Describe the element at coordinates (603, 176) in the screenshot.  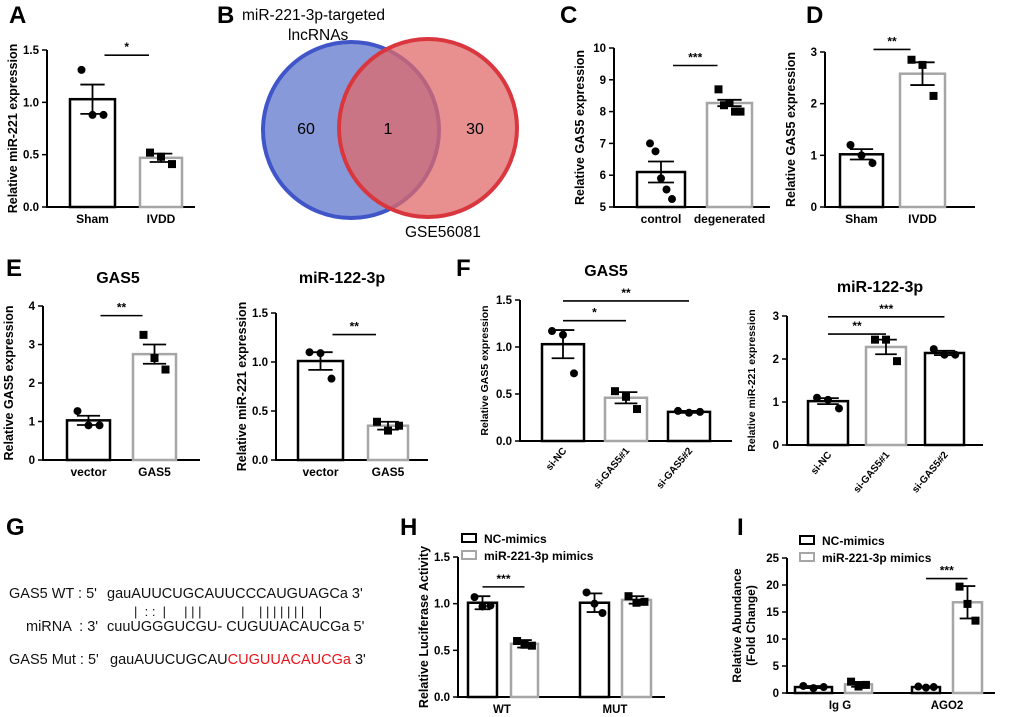
I see `y-tick-label: 6` at that location.